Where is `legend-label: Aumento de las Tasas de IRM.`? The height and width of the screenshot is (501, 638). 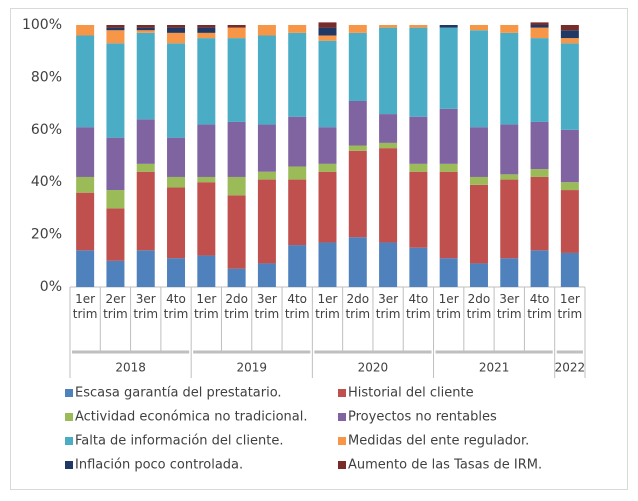
legend-label: Aumento de las Tasas de IRM. is located at coordinates (445, 465).